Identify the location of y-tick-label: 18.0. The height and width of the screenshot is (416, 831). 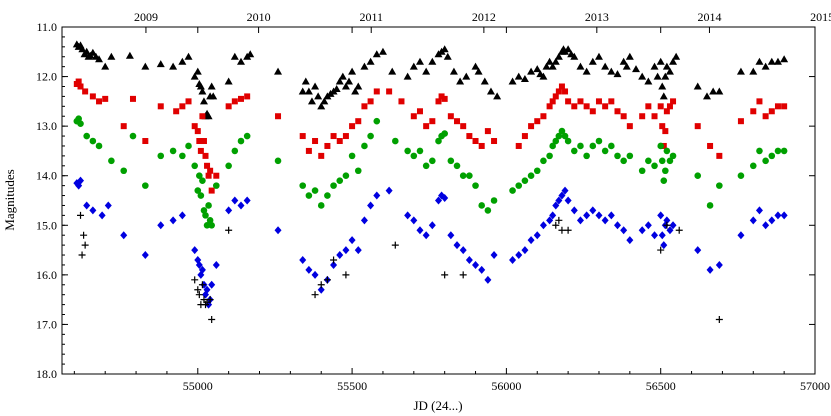
(46, 374).